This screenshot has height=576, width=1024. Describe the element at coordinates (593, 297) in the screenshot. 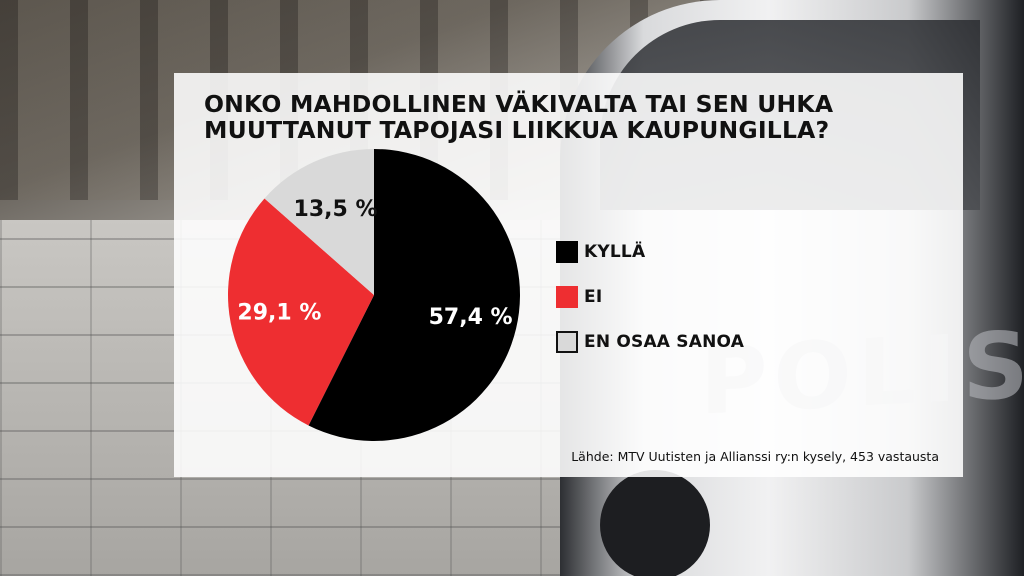

I see `legend-label: EI` at that location.